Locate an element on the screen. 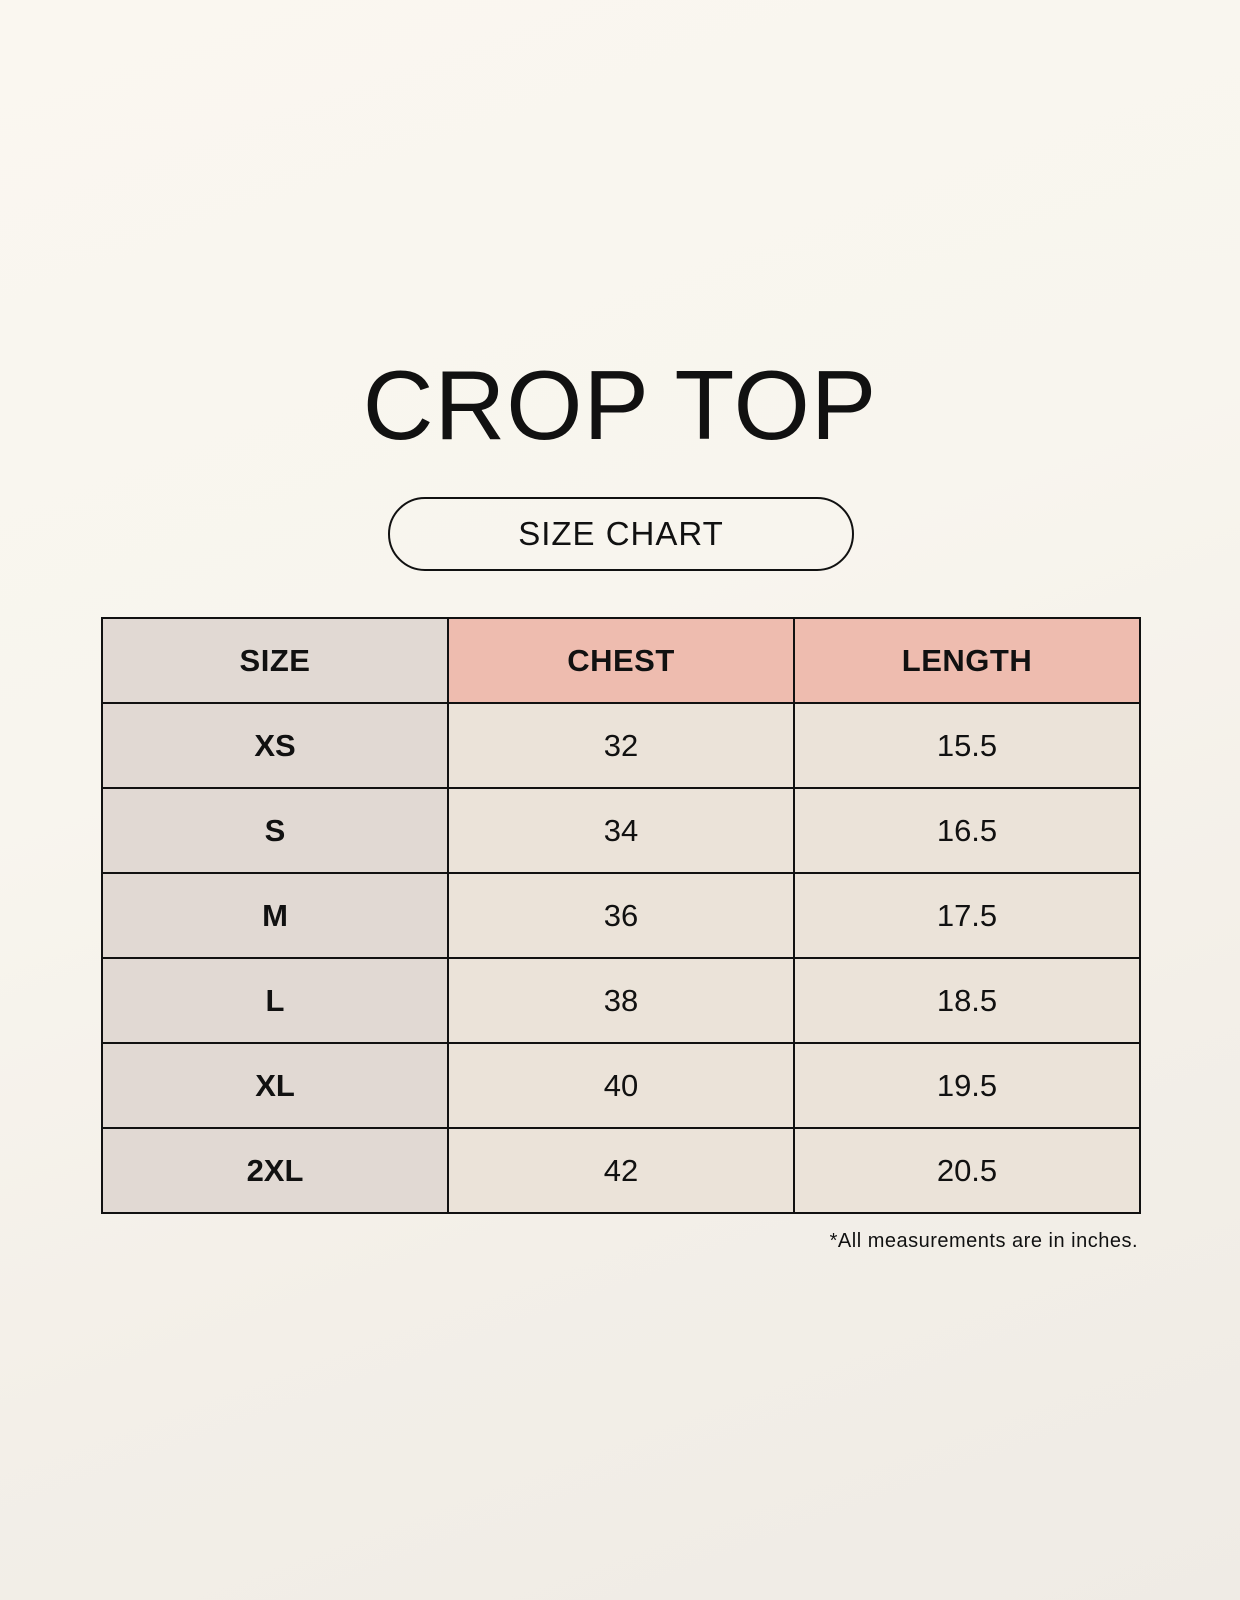 The width and height of the screenshot is (1240, 1600). footnote: *All measurements are in inches. is located at coordinates (983, 1241).